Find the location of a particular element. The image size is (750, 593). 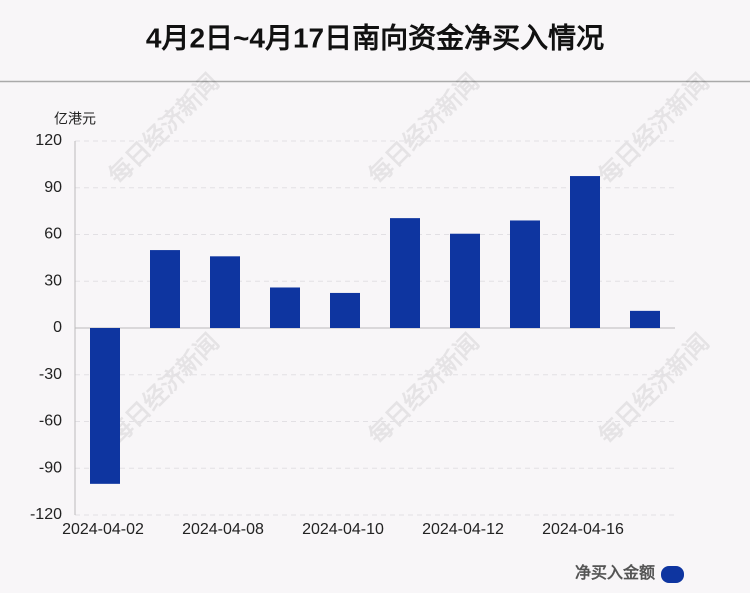

legend-label: 净买入金额 is located at coordinates (615, 572).